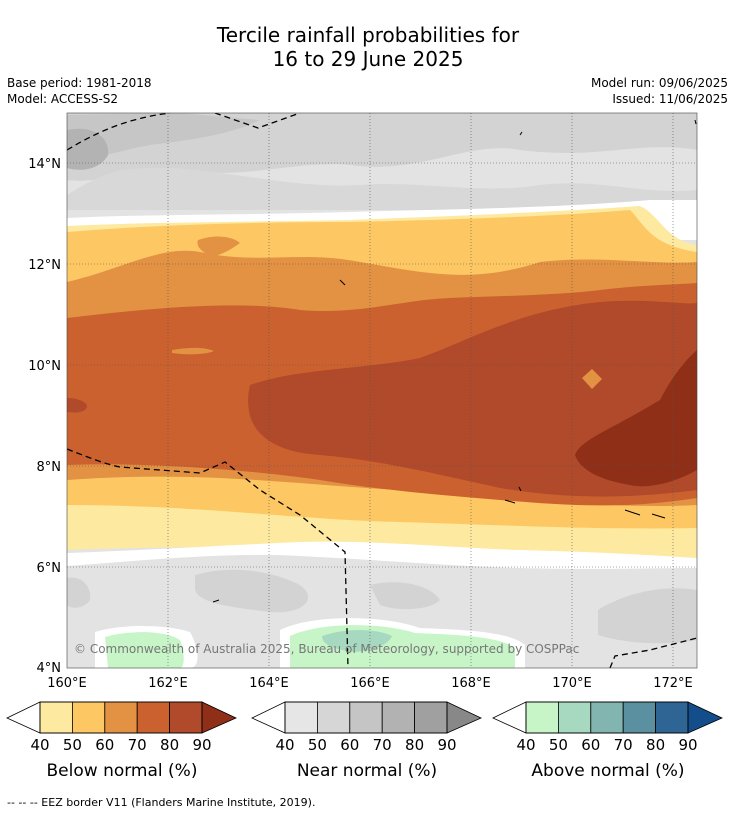  Describe the element at coordinates (63, 99) in the screenshot. I see `model-name: Model: ACCESS-S2` at that location.